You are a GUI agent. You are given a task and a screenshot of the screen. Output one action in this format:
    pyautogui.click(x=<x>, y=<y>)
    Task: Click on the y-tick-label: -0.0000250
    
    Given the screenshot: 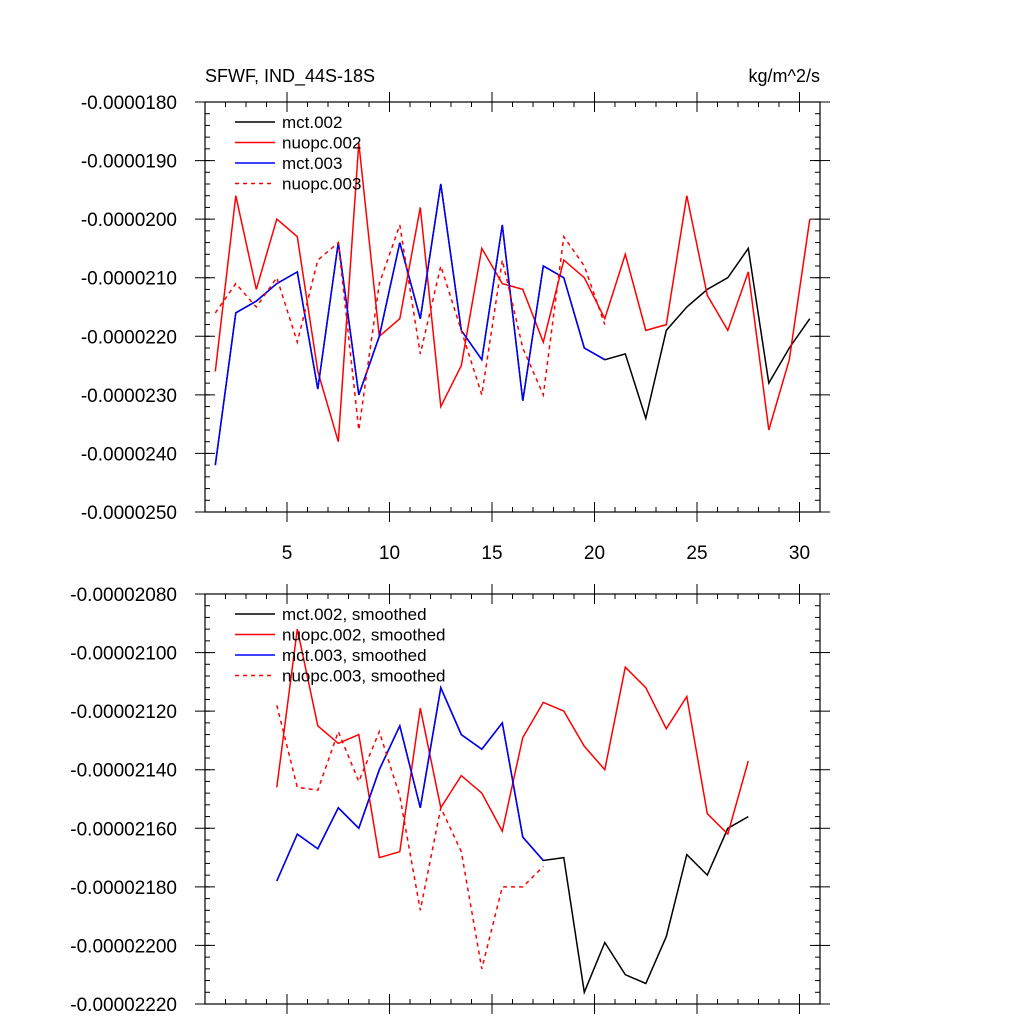 What is the action you would take?
    pyautogui.click(x=129, y=513)
    